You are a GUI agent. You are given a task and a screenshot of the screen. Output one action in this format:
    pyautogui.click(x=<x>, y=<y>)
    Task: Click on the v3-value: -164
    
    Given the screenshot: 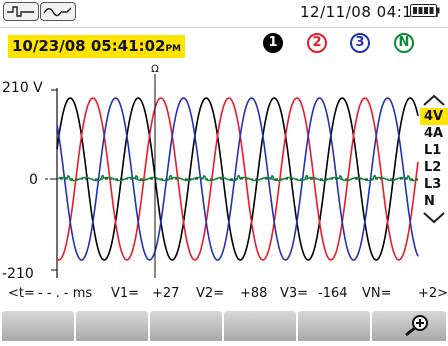 What is the action you would take?
    pyautogui.click(x=333, y=293)
    